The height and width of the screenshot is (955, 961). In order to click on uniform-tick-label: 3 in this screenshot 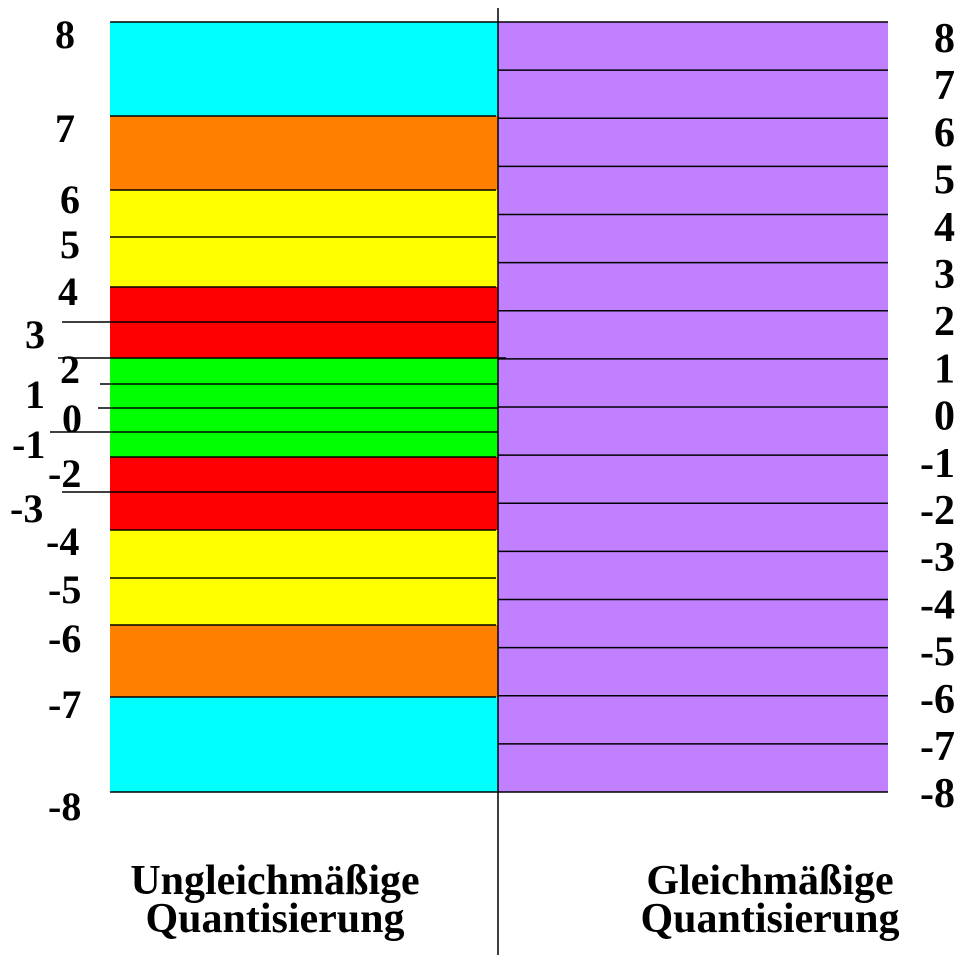, I will do `click(944, 275)`.